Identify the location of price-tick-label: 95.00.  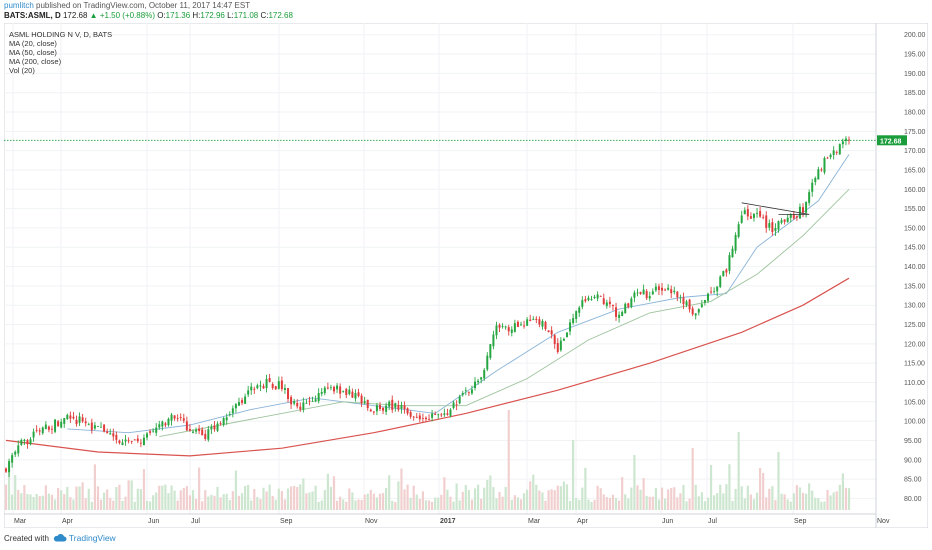
(913, 441).